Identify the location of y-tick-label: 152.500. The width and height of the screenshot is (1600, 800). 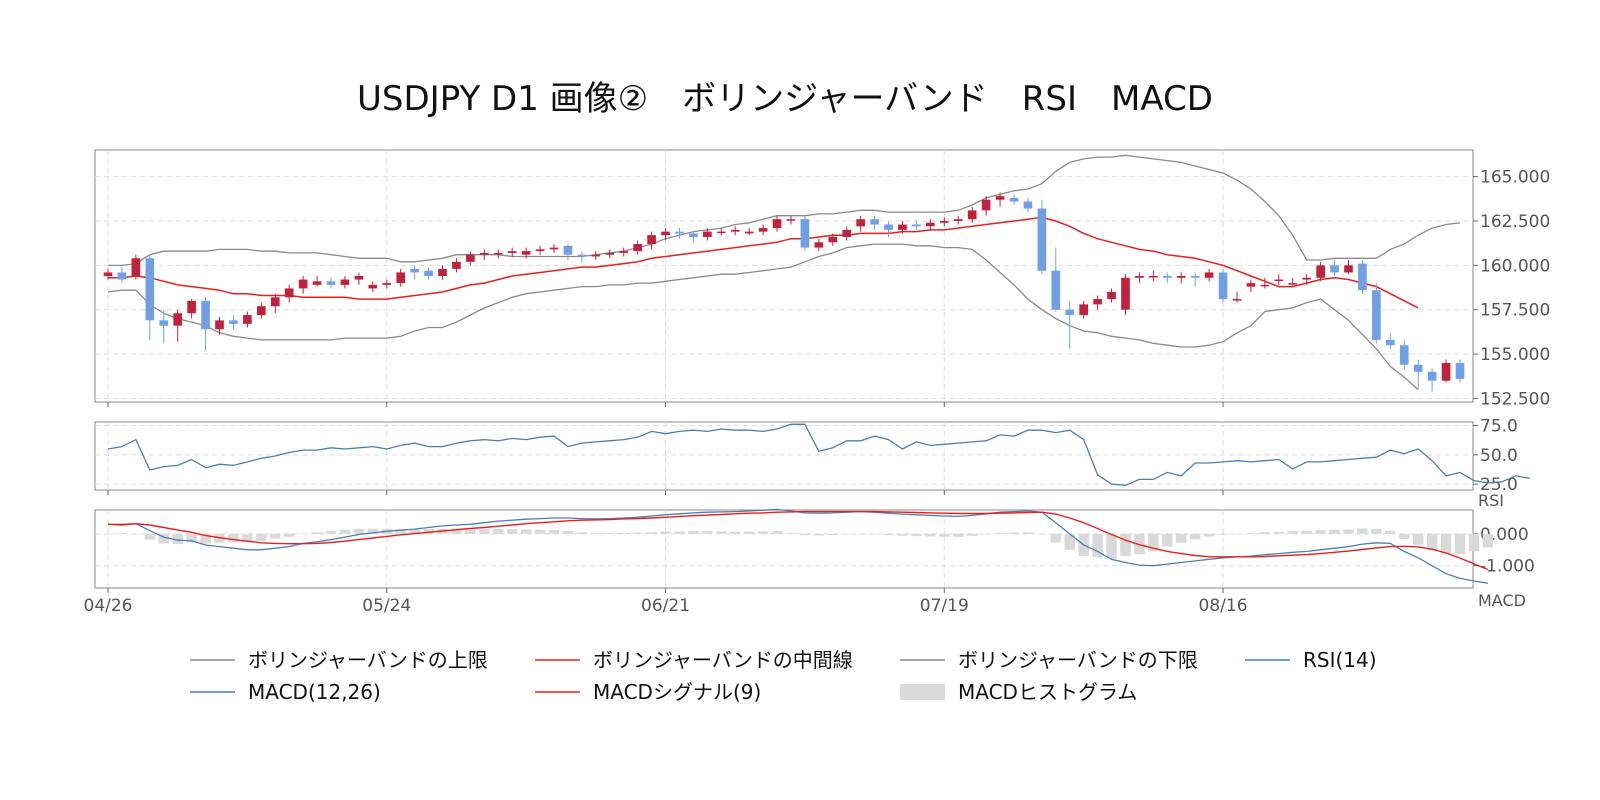
(1515, 399).